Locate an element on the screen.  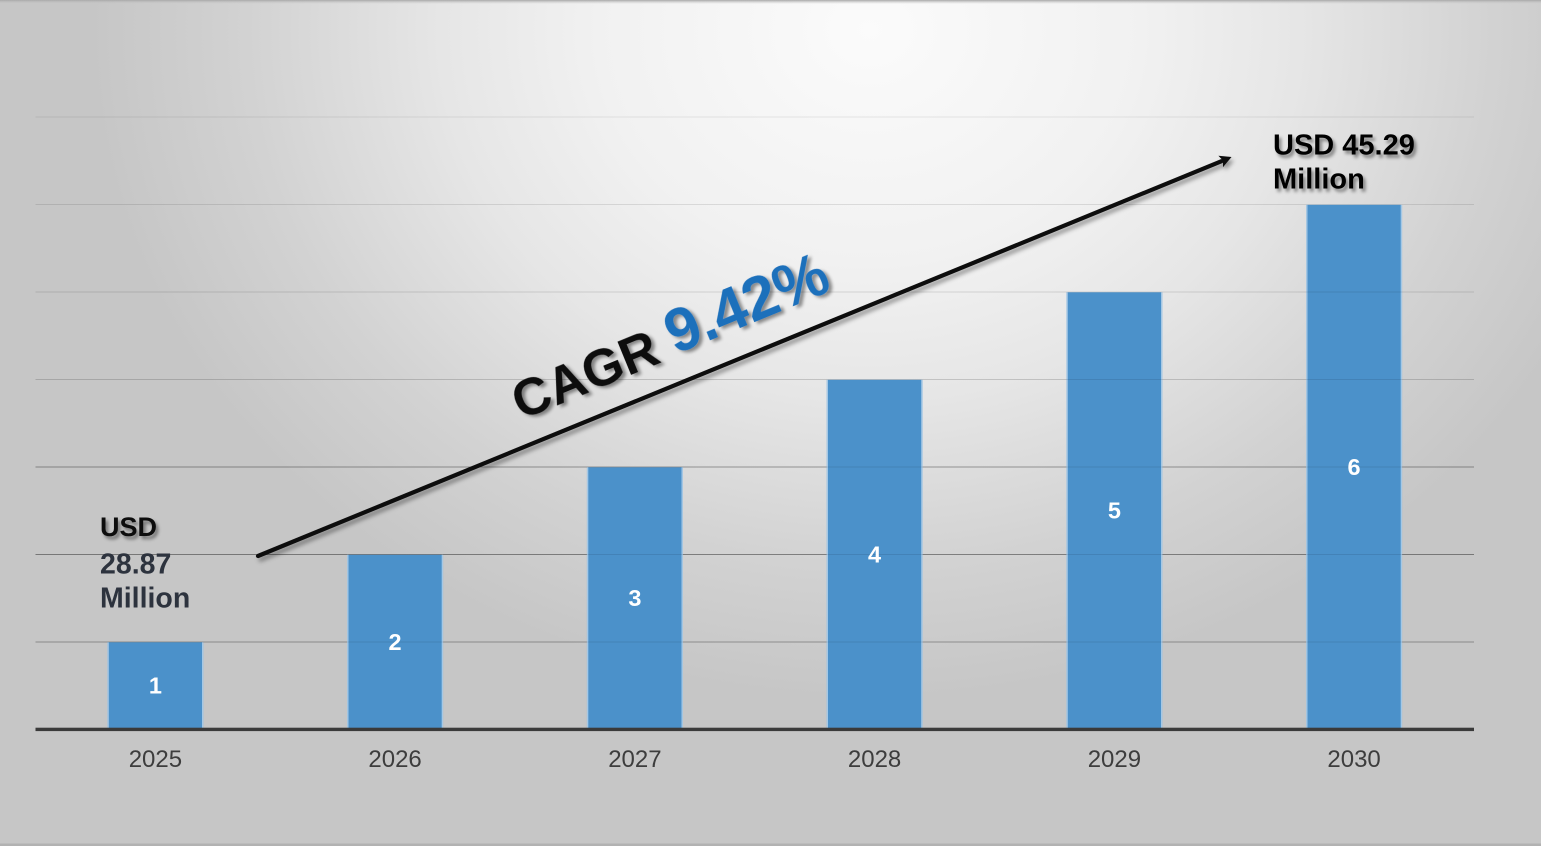
svg-text: 2027 is located at coordinates (634, 759).